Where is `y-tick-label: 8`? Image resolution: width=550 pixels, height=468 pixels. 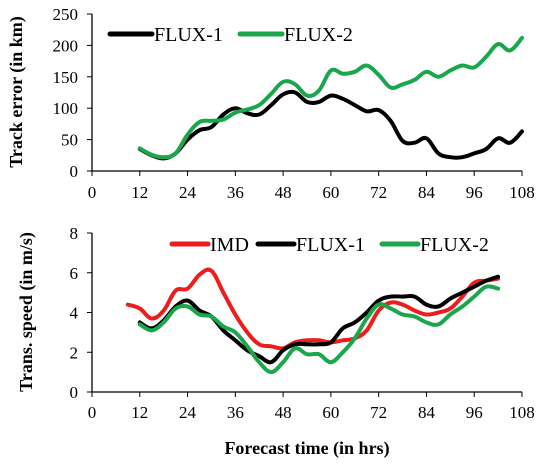
y-tick-label: 8 is located at coordinates (74, 233).